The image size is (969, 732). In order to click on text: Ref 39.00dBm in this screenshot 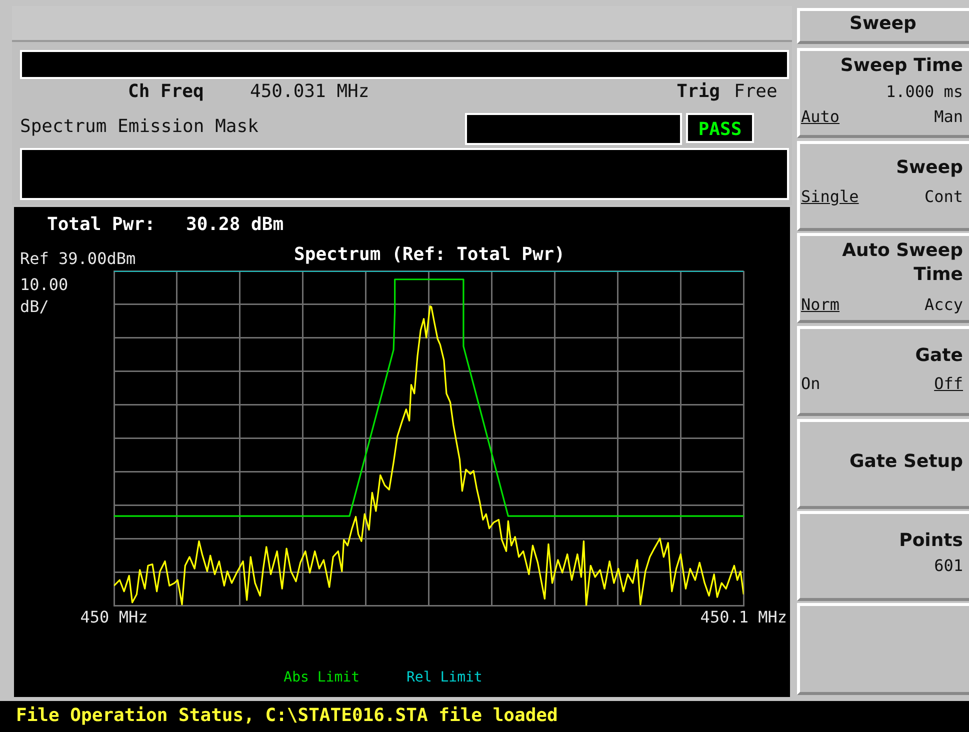, I will do `click(78, 258)`.